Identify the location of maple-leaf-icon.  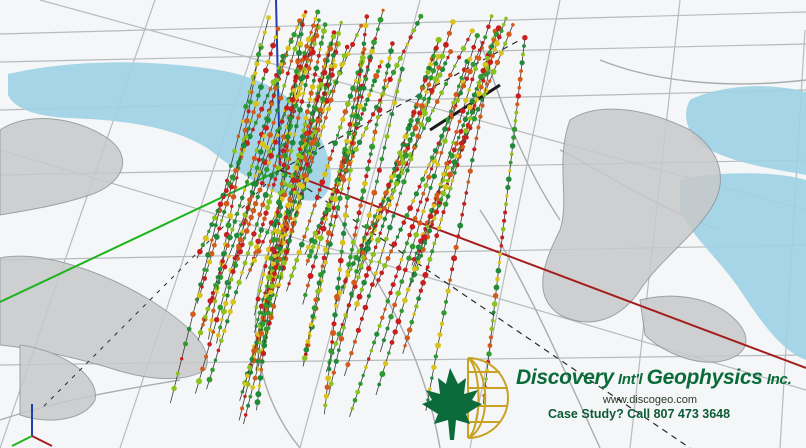
(452, 404).